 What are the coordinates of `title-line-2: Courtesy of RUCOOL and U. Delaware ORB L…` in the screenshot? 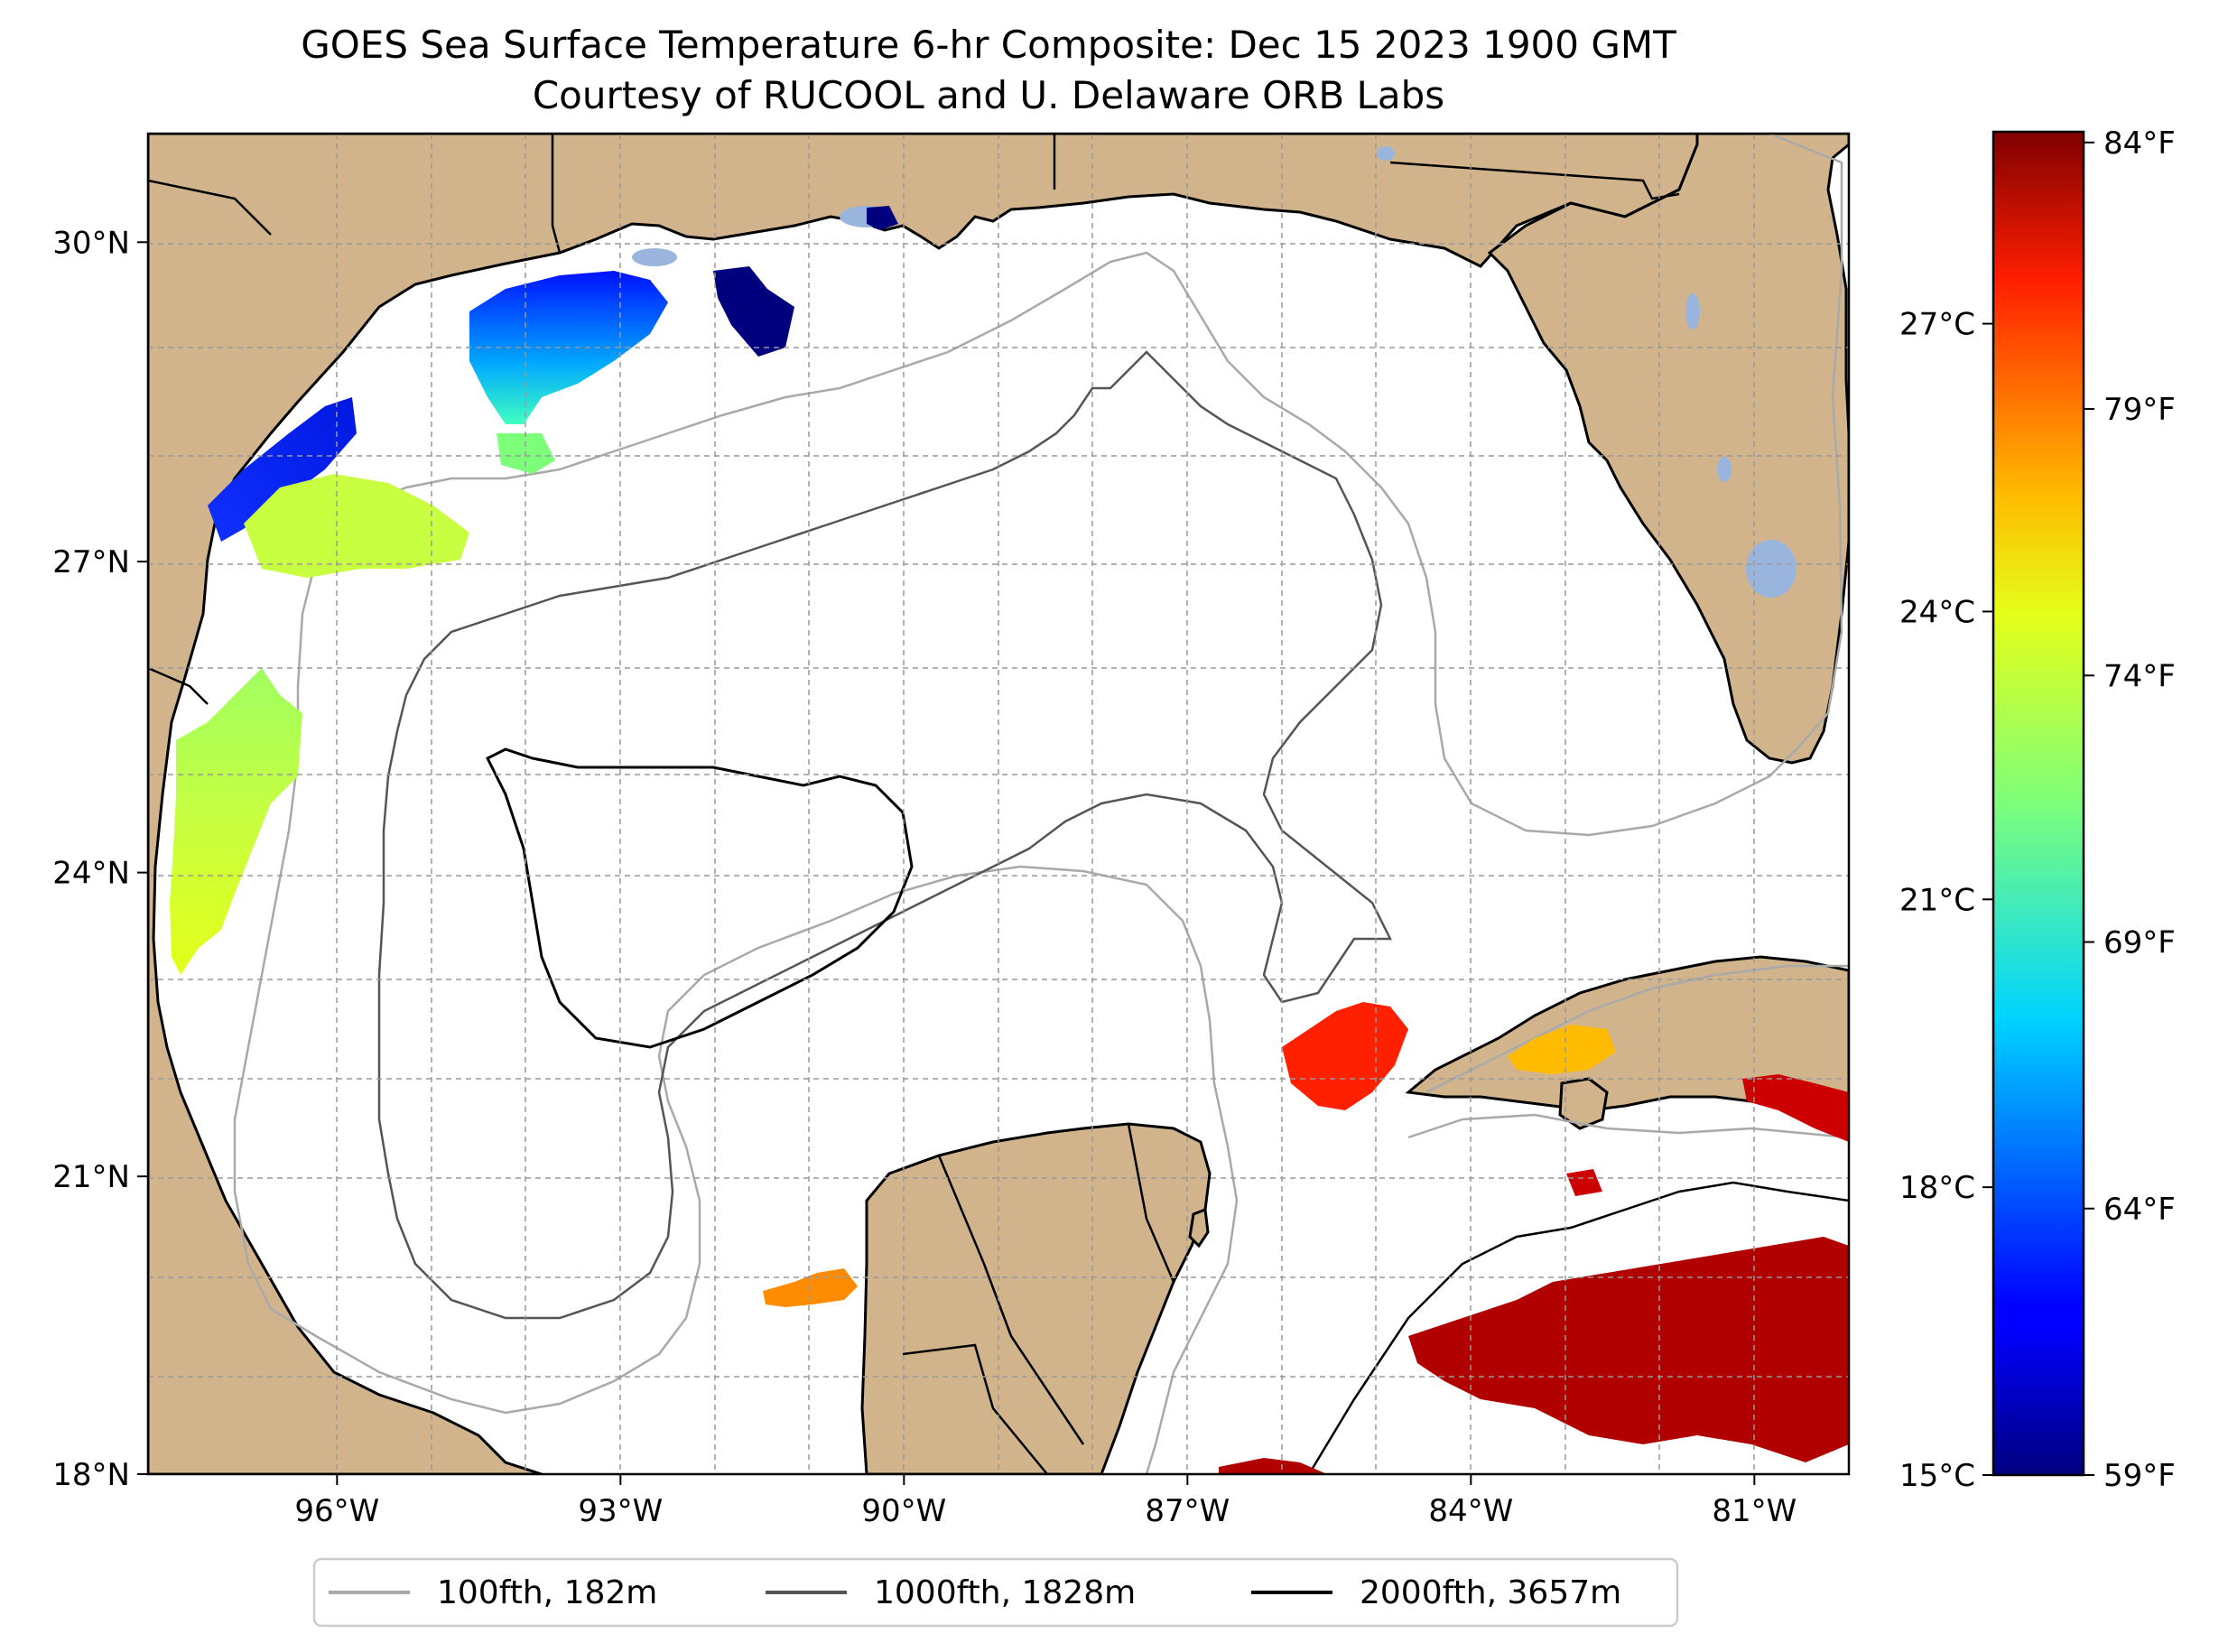 It's located at (989, 95).